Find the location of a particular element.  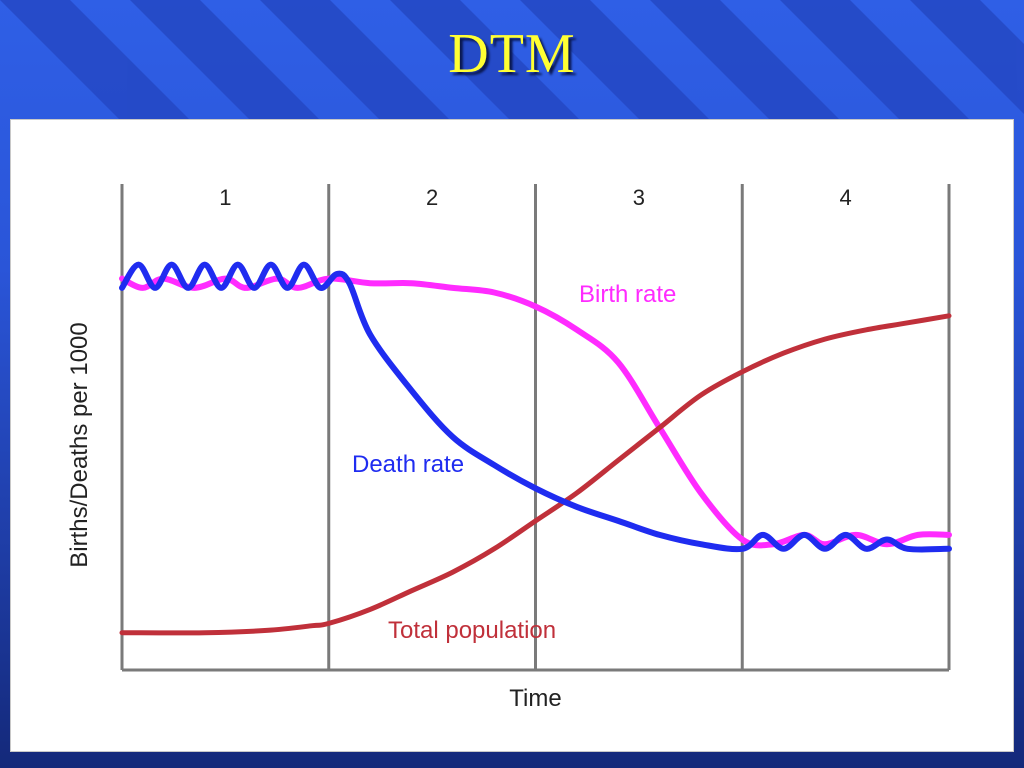

total-population-label: Total population is located at coordinates (472, 630).